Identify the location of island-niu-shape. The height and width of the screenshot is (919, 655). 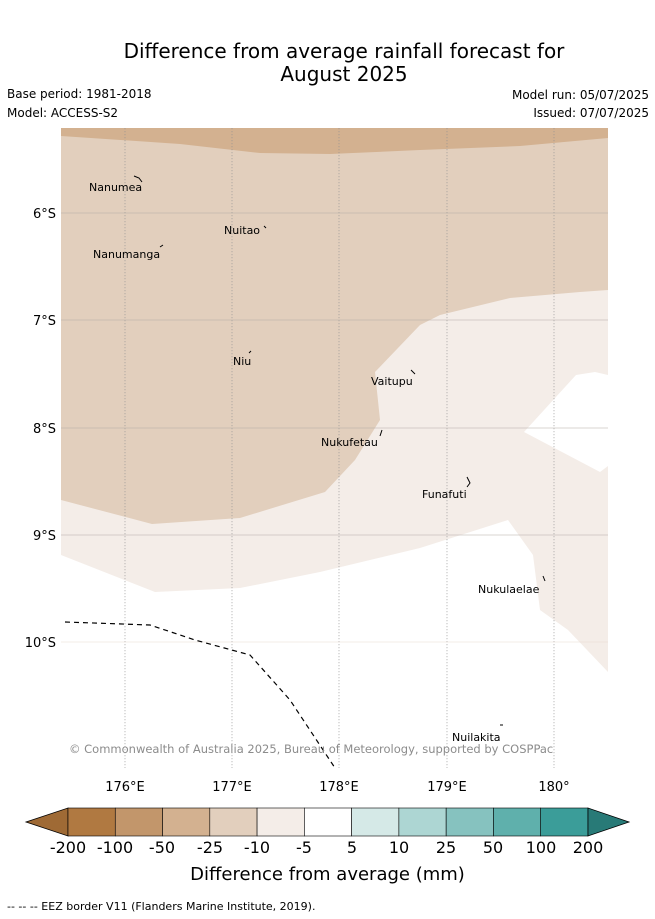
(250, 352).